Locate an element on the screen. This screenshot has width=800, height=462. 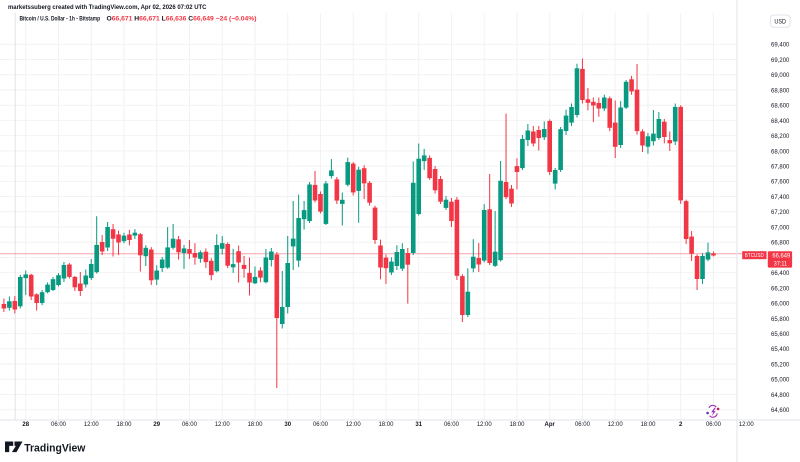
svg-text: 67,600 is located at coordinates (780, 183).